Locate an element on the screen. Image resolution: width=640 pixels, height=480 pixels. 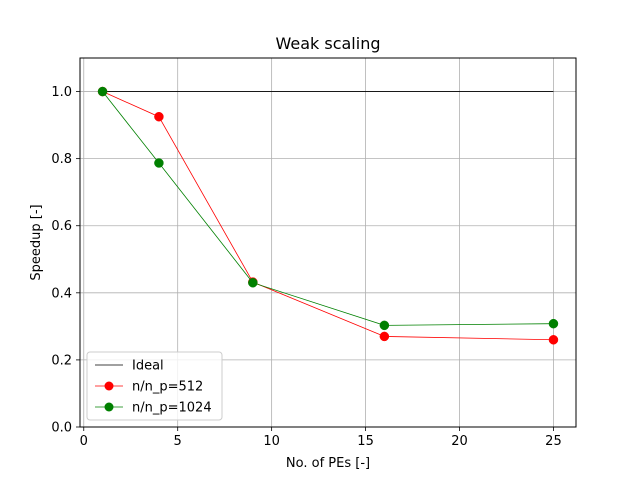
x-tick-label: 20 is located at coordinates (459, 441).